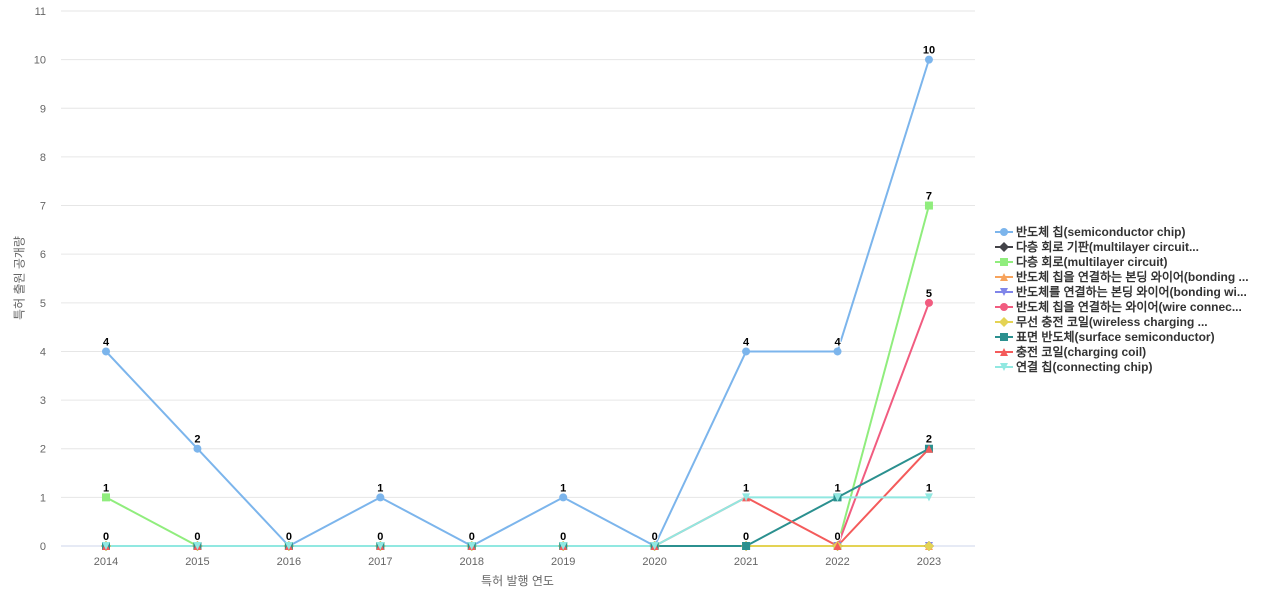 The height and width of the screenshot is (600, 1280). I want to click on legend-label: 다층 회로(multilayer circuit), so click(1092, 262).